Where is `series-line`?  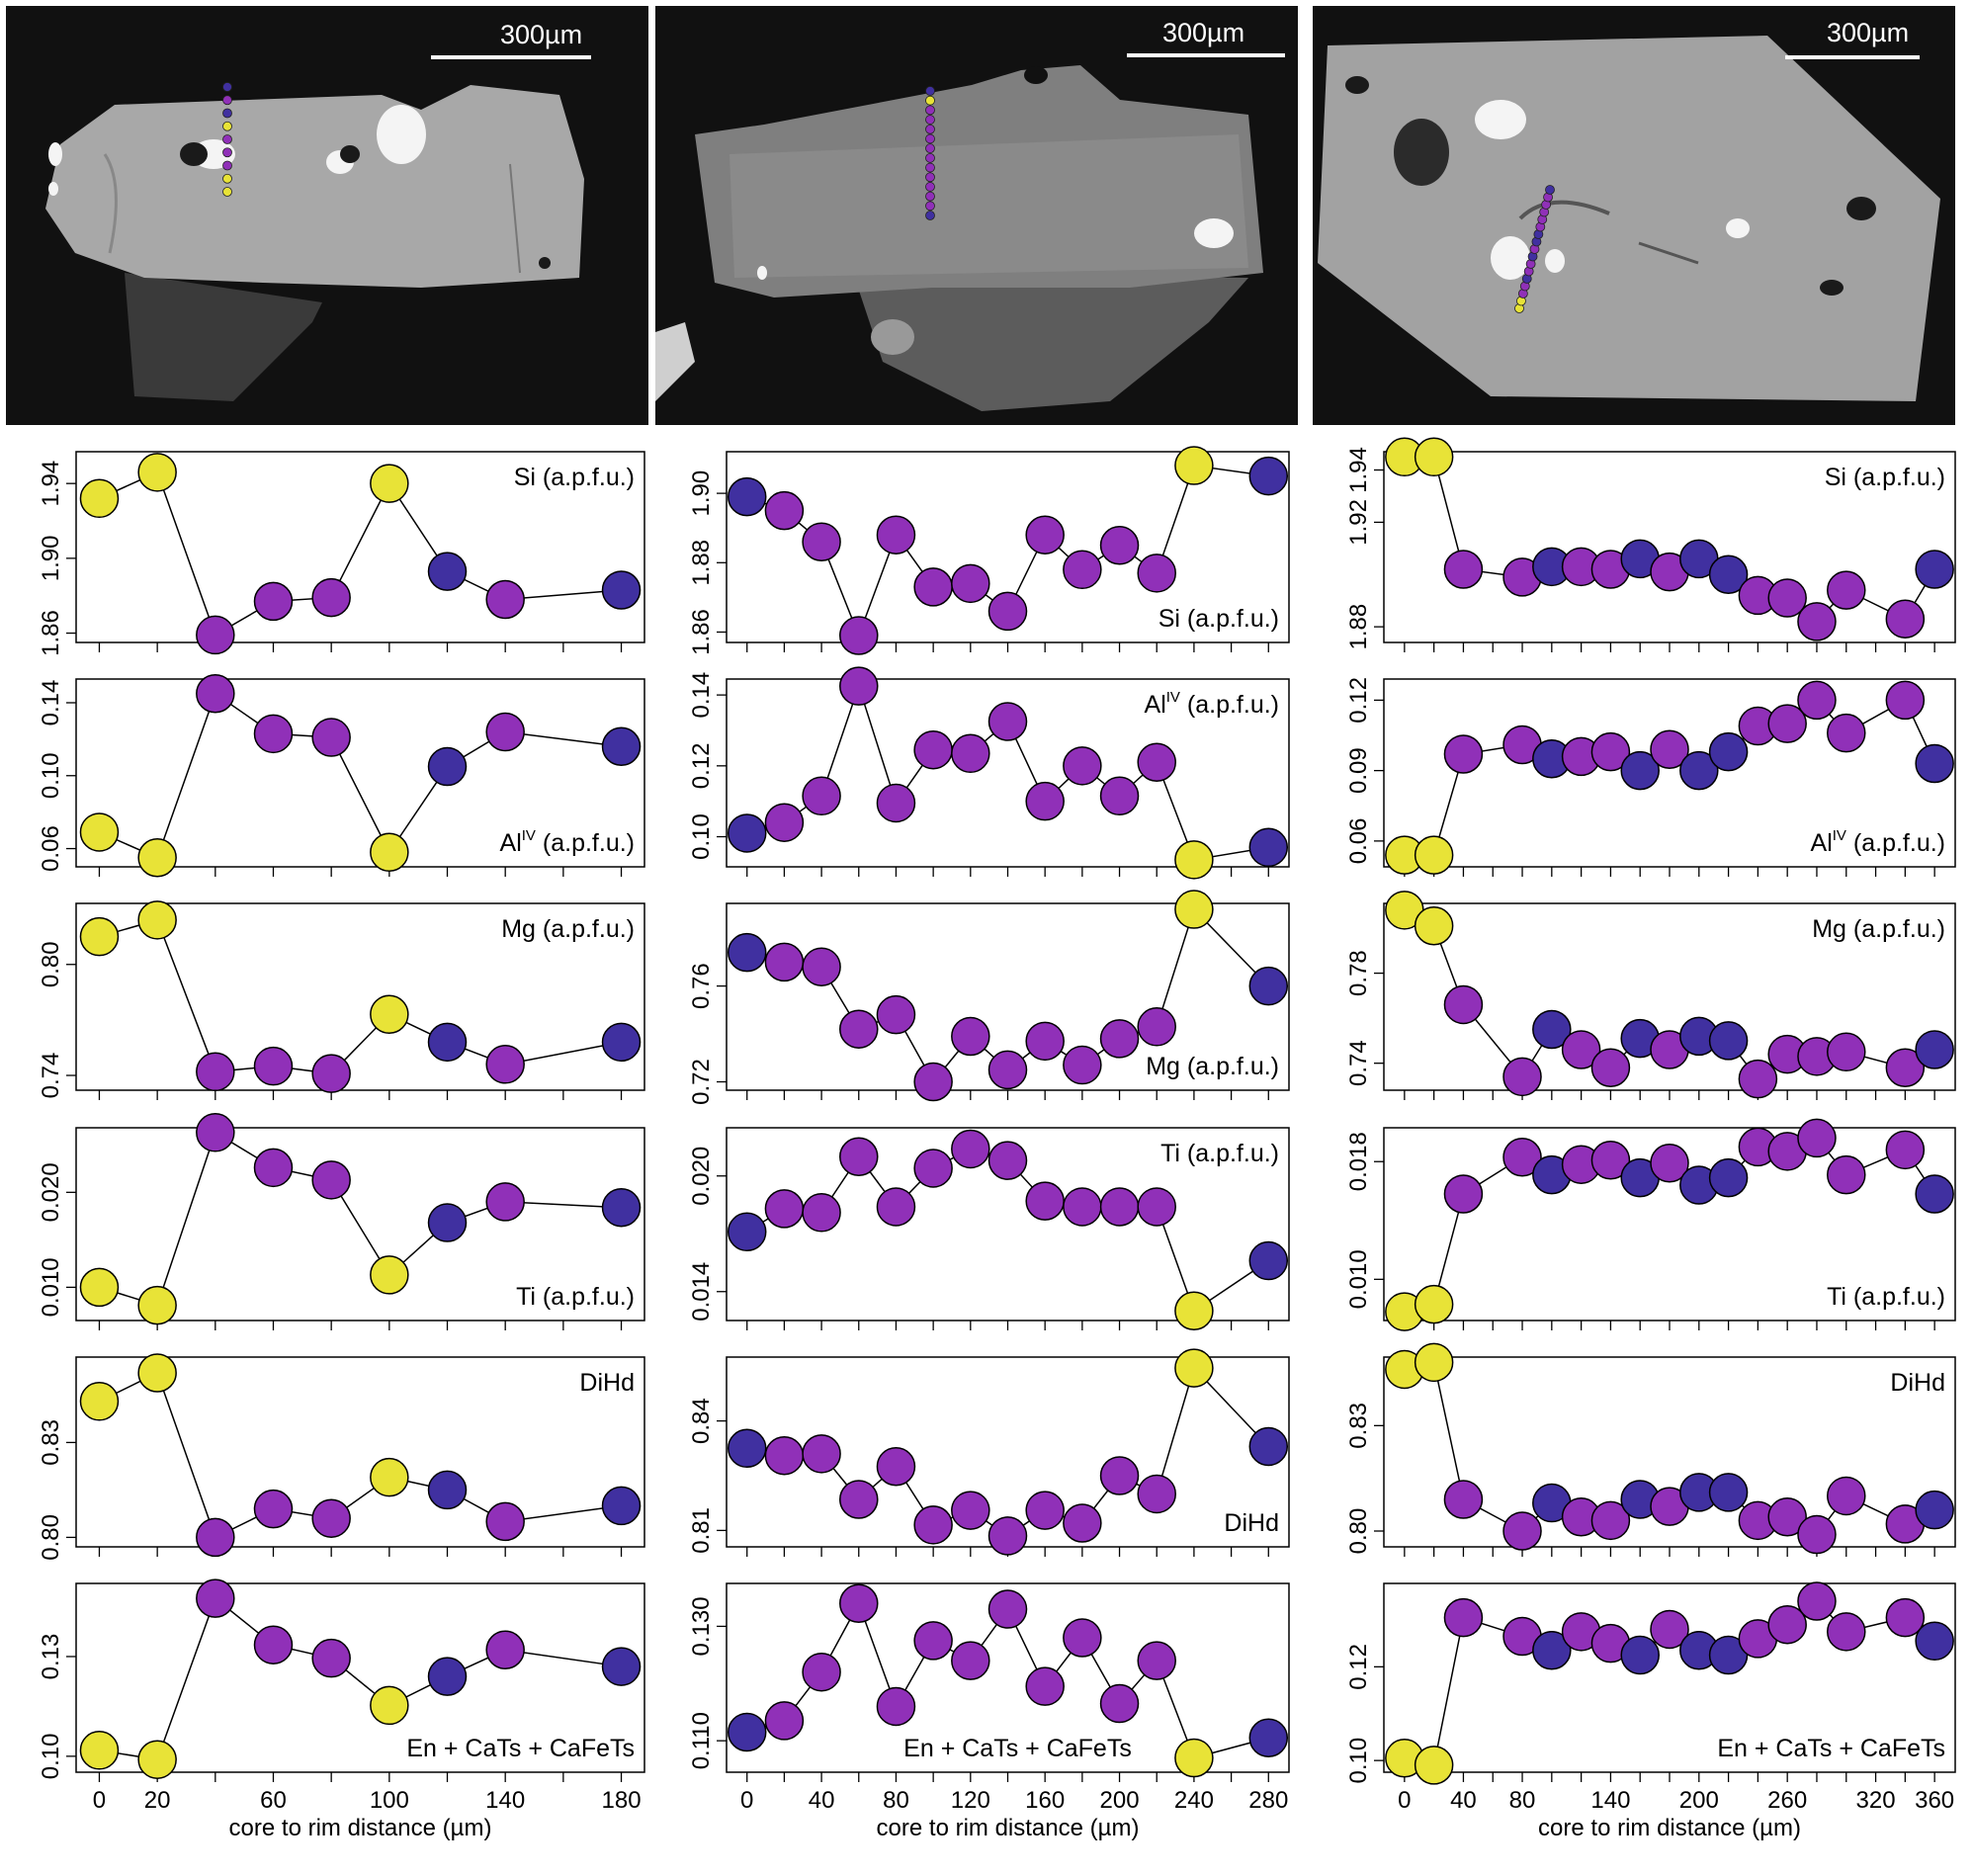 series-line is located at coordinates (360, 1219).